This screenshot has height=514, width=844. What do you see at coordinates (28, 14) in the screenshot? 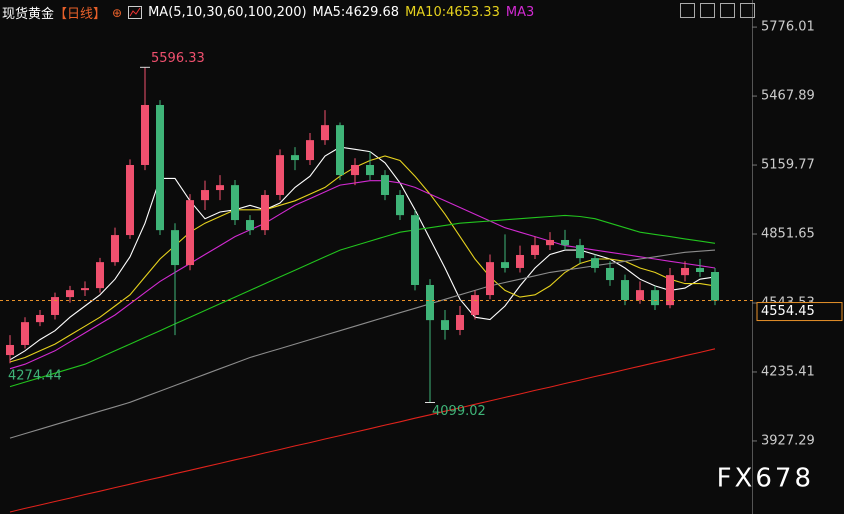
I see `symbol: 现货黄金` at bounding box center [28, 14].